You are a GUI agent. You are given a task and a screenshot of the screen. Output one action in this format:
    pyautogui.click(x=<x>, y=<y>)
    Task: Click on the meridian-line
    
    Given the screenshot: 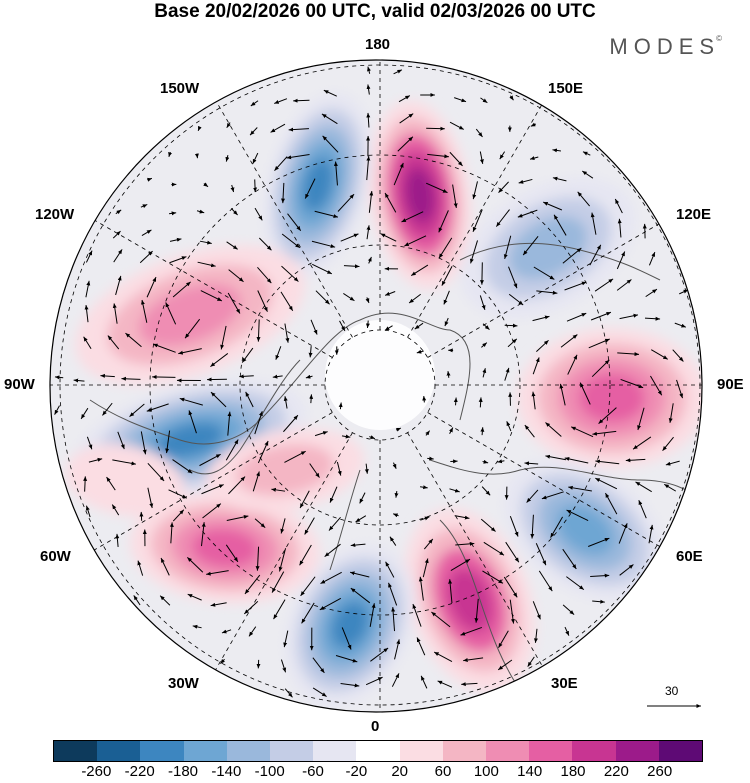 What is the action you would take?
    pyautogui.click(x=559, y=489)
    